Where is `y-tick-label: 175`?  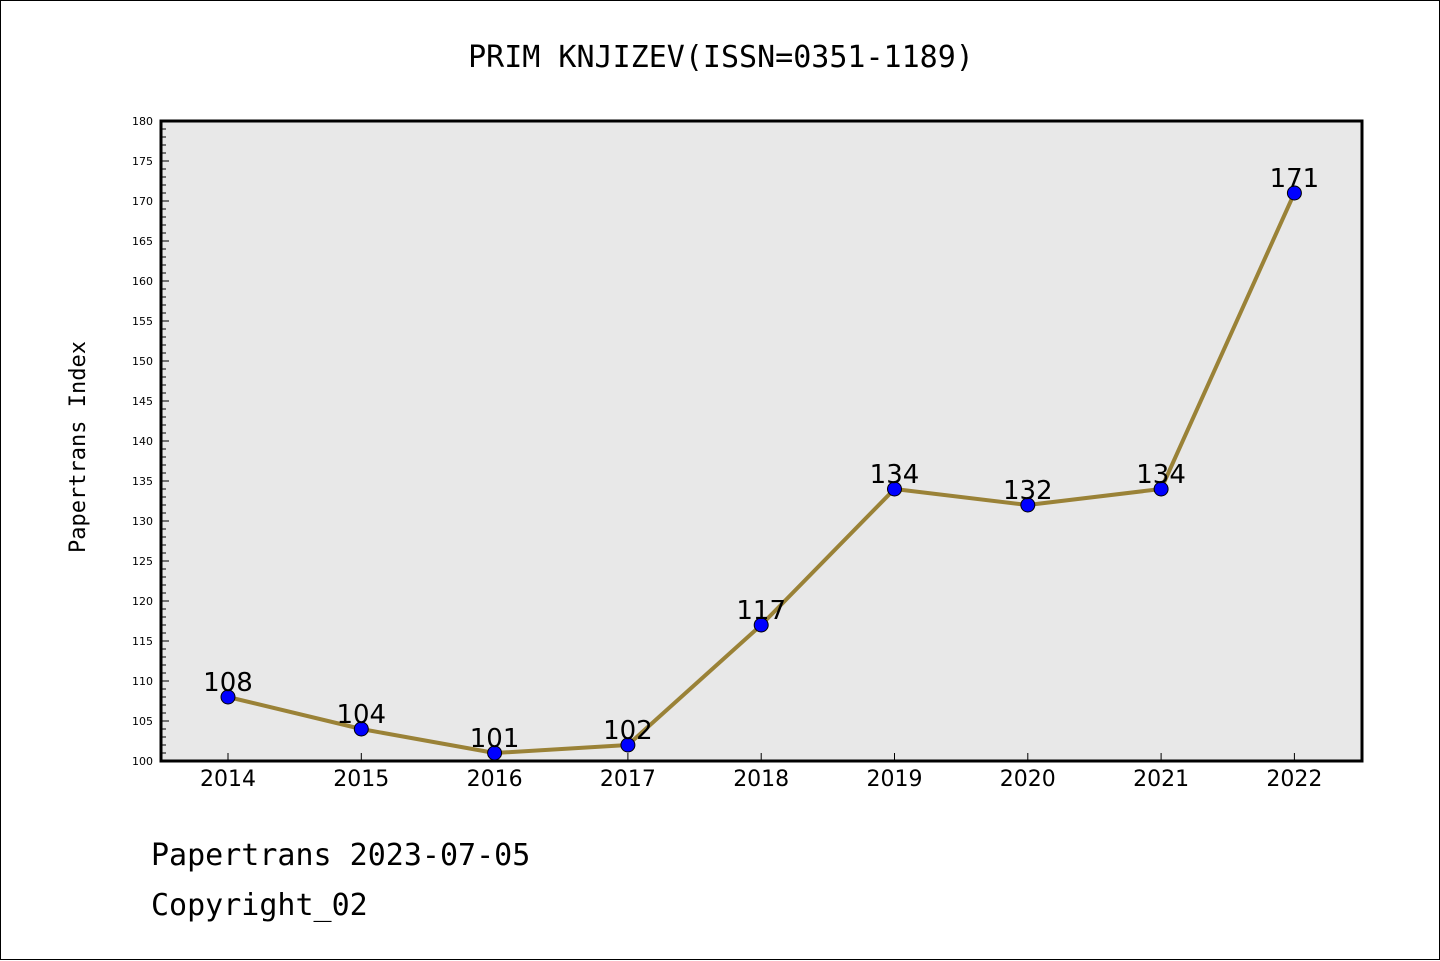
y-tick-label: 175 is located at coordinates (142, 161).